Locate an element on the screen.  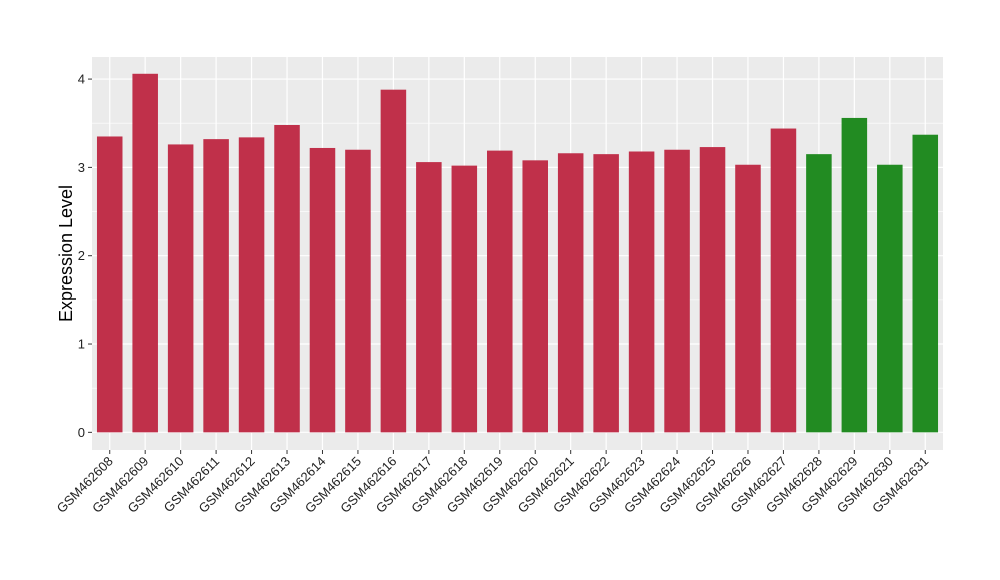
bar-GSM462616 is located at coordinates (393, 261).